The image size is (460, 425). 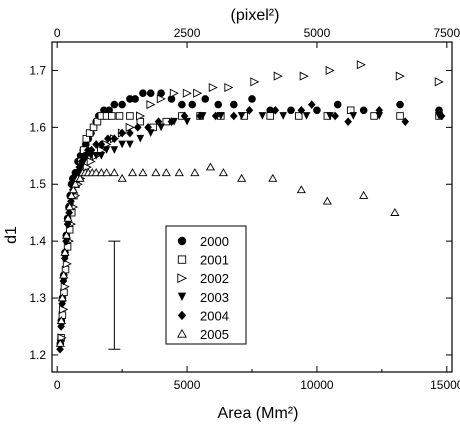 I want to click on x-axis-label: Area (Mm²), so click(x=258, y=413).